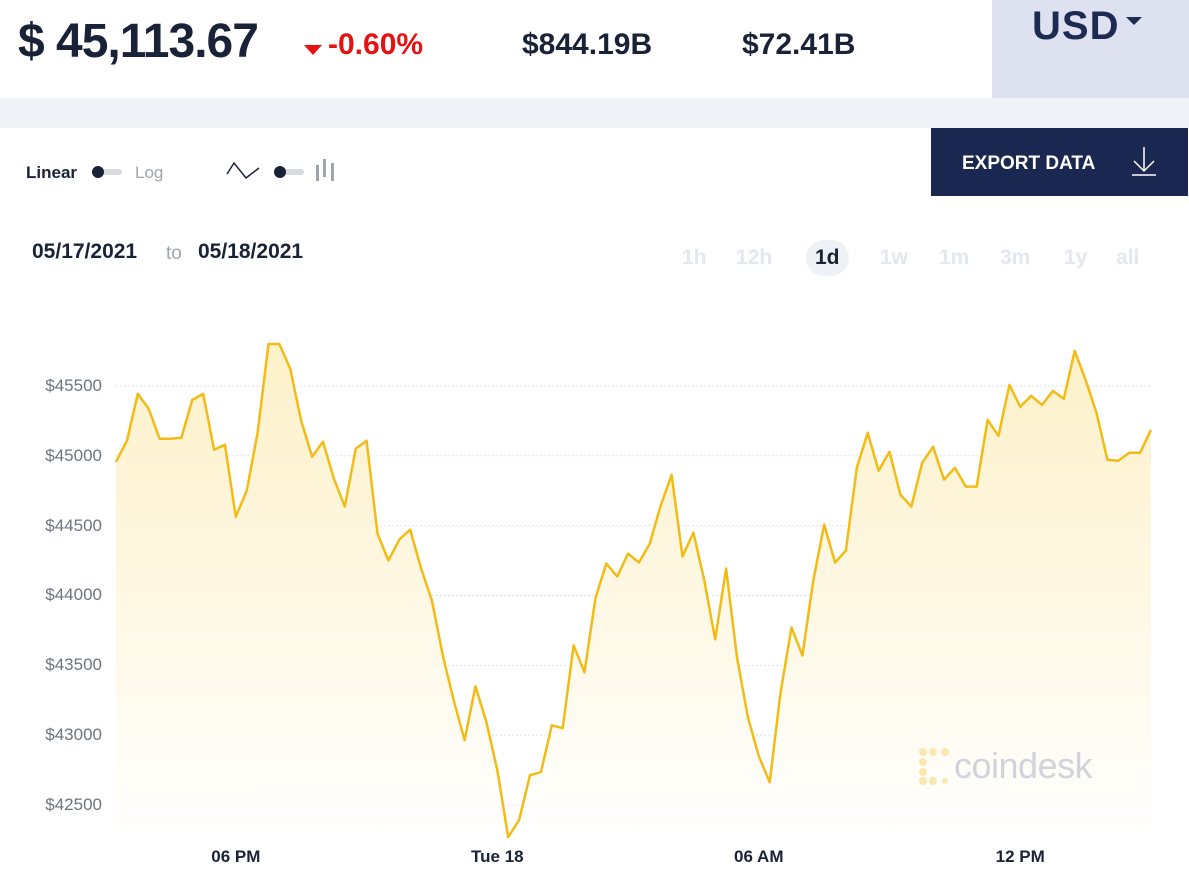 The height and width of the screenshot is (887, 1189). I want to click on scale-linear-label: Linear, so click(52, 172).